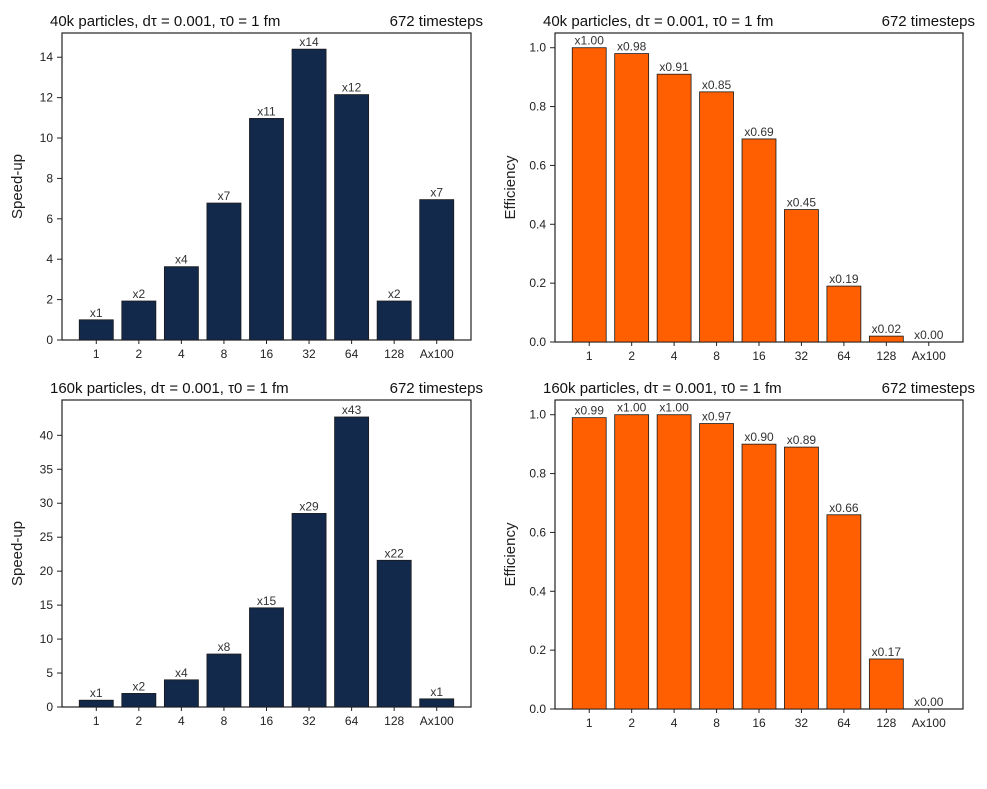 Image resolution: width=987 pixels, height=789 pixels. What do you see at coordinates (759, 437) in the screenshot?
I see `data-label: x0.90` at bounding box center [759, 437].